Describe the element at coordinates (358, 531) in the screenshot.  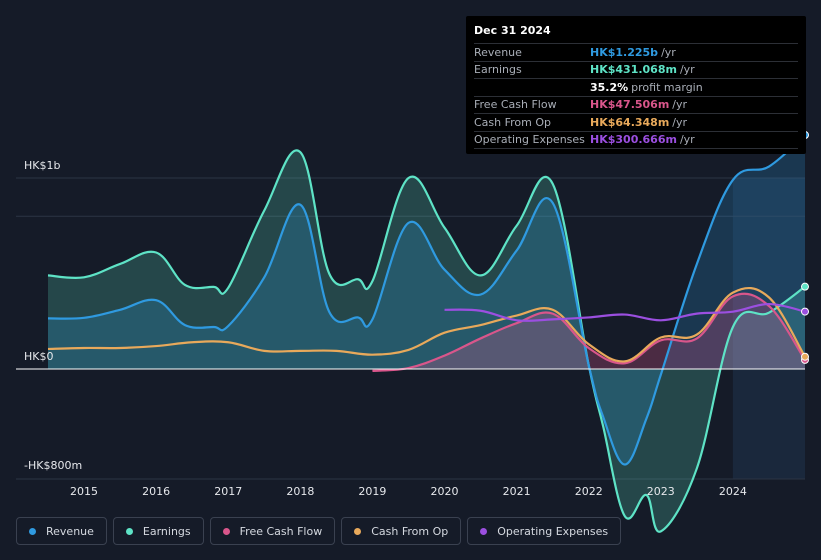
I see `legend-cash-from-op-dot` at that location.